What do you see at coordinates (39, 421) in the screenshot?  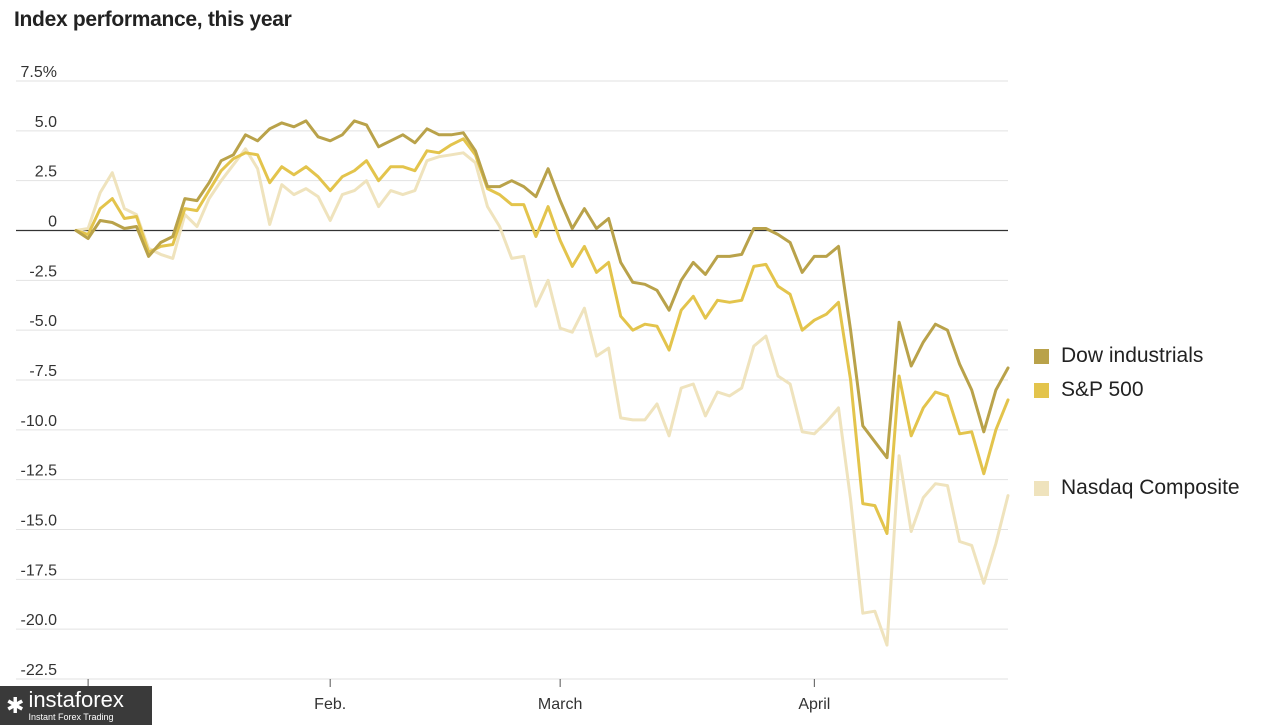 I see `y-tick-label: -10.0` at bounding box center [39, 421].